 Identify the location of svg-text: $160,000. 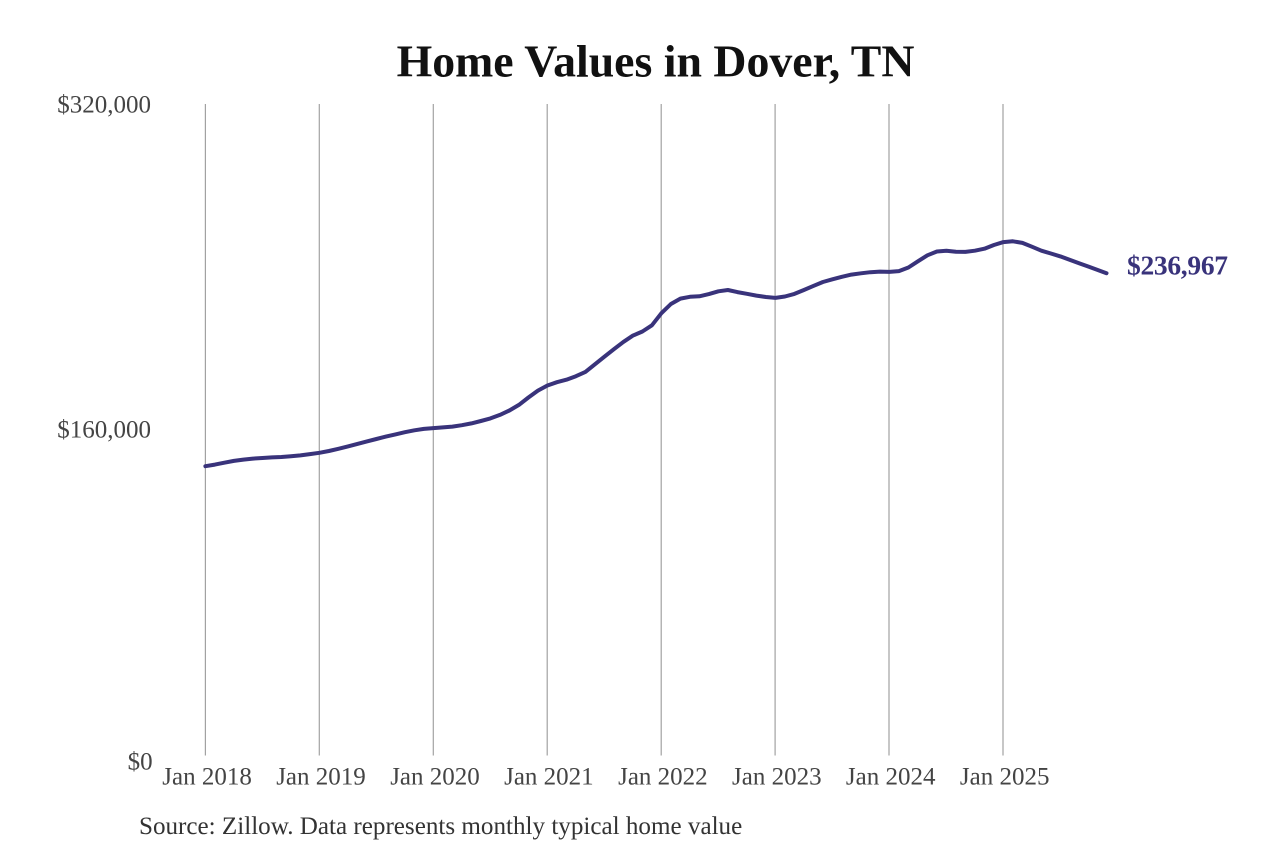
(104, 430).